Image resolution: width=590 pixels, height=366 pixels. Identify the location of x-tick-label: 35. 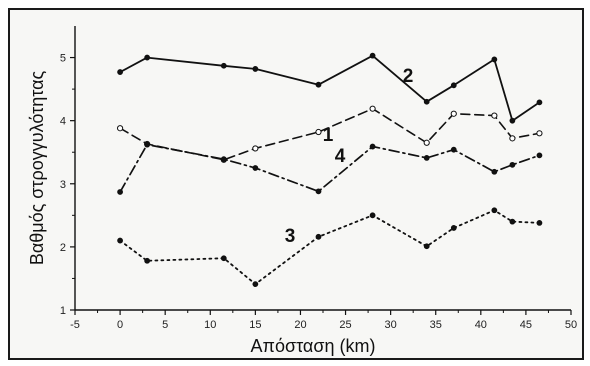
(436, 325).